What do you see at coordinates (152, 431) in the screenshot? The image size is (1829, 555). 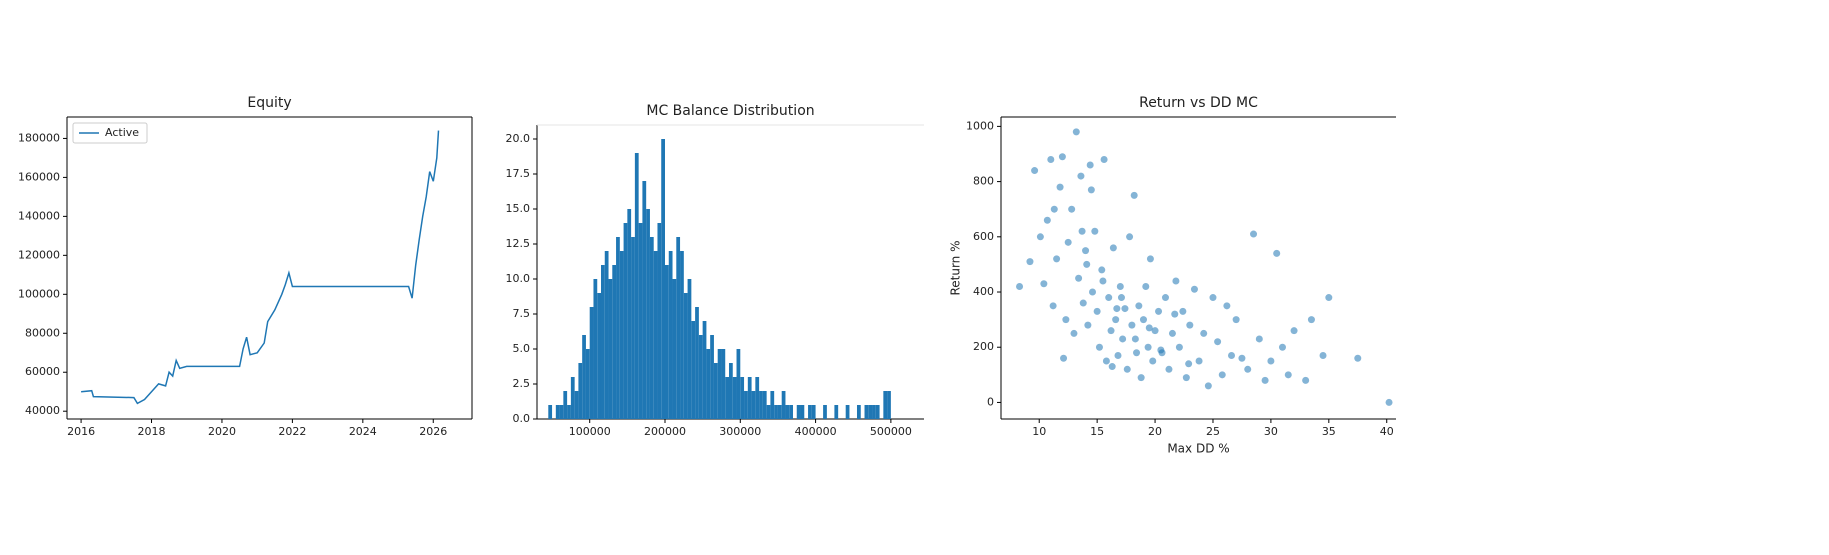 I see `x-tick-label: 2018` at bounding box center [152, 431].